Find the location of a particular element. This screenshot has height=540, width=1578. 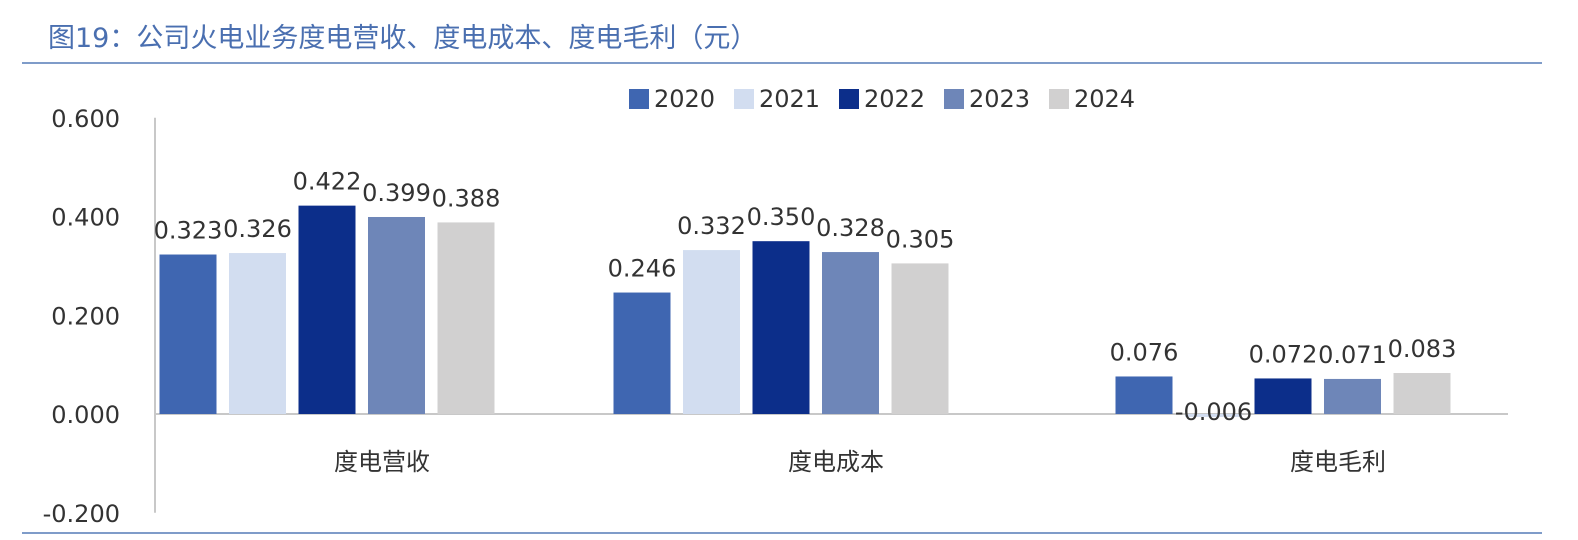

x-category-label: 度电成本 is located at coordinates (836, 462).